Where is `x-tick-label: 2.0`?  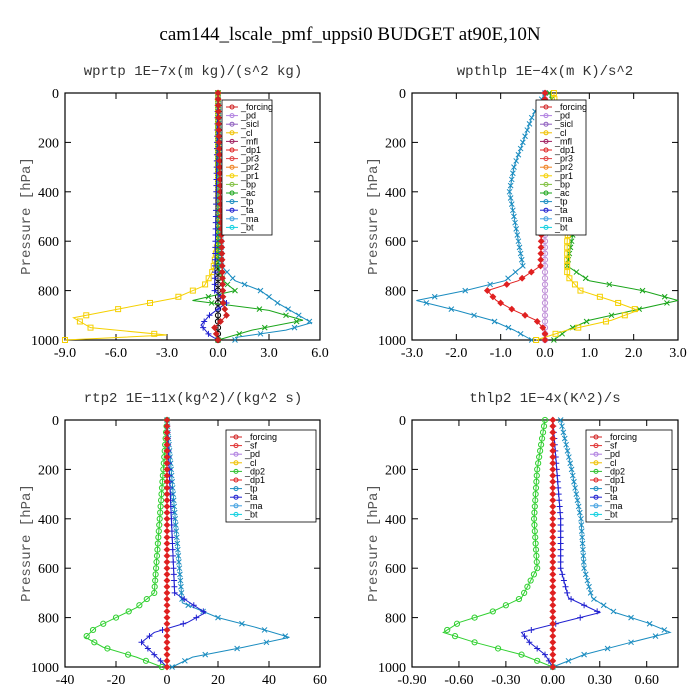 x-tick-label: 2.0 is located at coordinates (634, 353).